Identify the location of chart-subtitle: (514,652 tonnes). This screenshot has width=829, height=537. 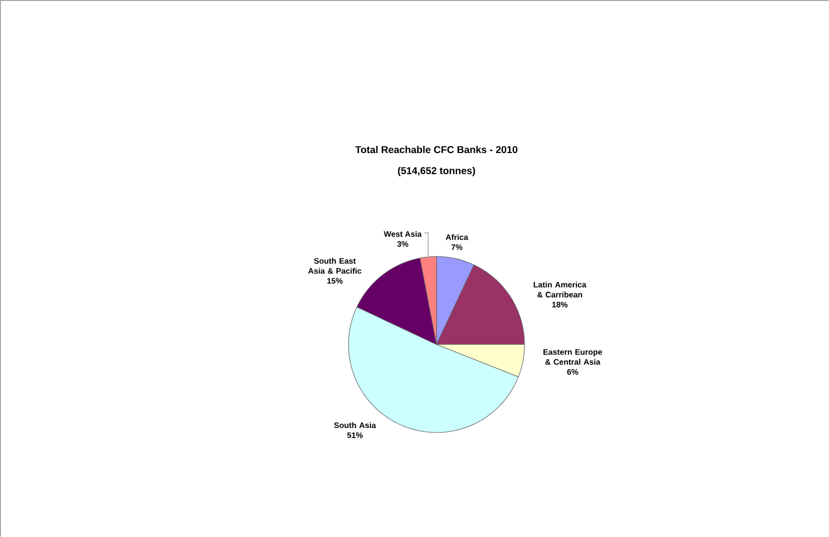
(437, 171).